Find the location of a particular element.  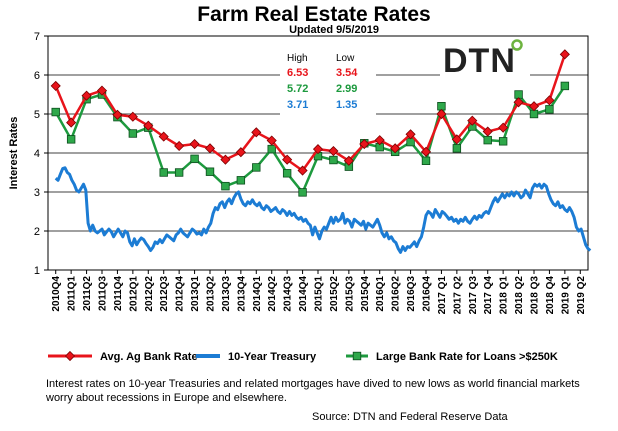

legend-marker-diamond is located at coordinates (70, 356).